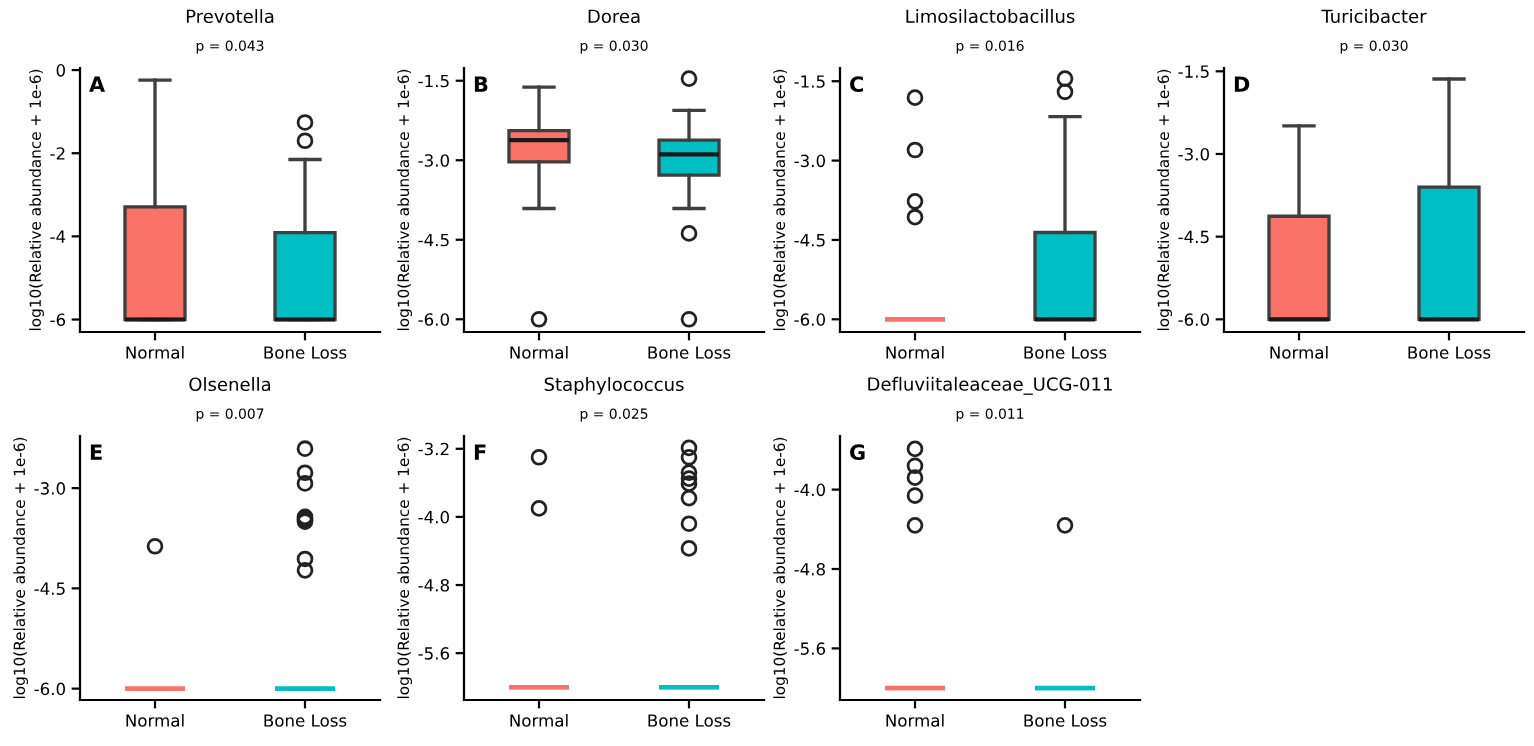 This screenshot has width=1534, height=746. I want to click on y-tick-label: -3.2, so click(433, 449).